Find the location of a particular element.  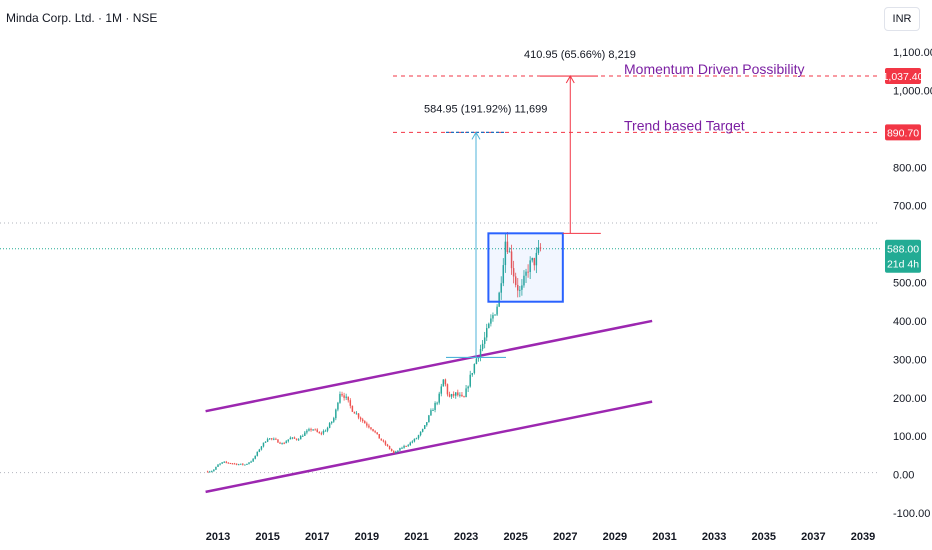

price-label-badge is located at coordinates (903, 76).